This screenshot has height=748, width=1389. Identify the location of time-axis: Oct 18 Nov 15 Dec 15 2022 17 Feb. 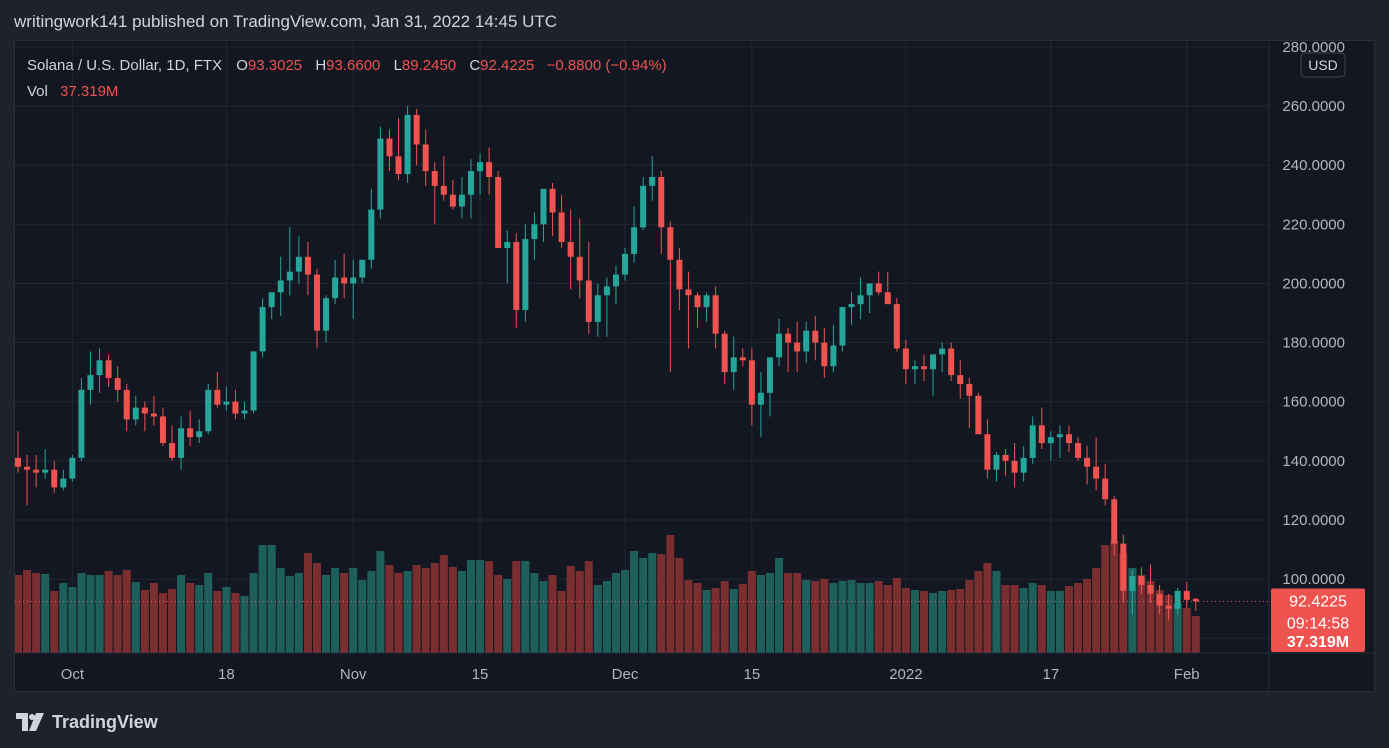
(630, 674).